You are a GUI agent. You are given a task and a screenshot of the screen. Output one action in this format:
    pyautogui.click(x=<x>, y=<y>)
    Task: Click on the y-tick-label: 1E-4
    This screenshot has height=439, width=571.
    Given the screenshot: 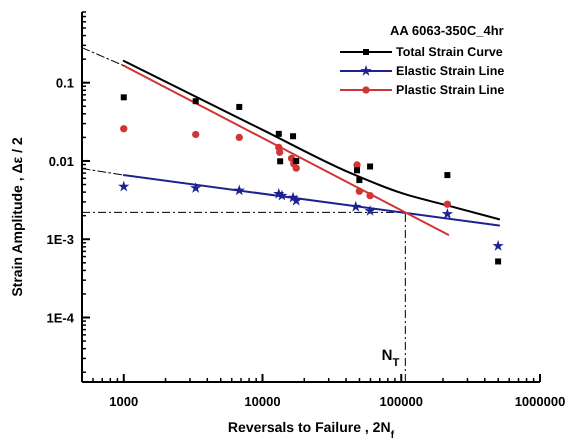 What is the action you would take?
    pyautogui.click(x=60, y=318)
    